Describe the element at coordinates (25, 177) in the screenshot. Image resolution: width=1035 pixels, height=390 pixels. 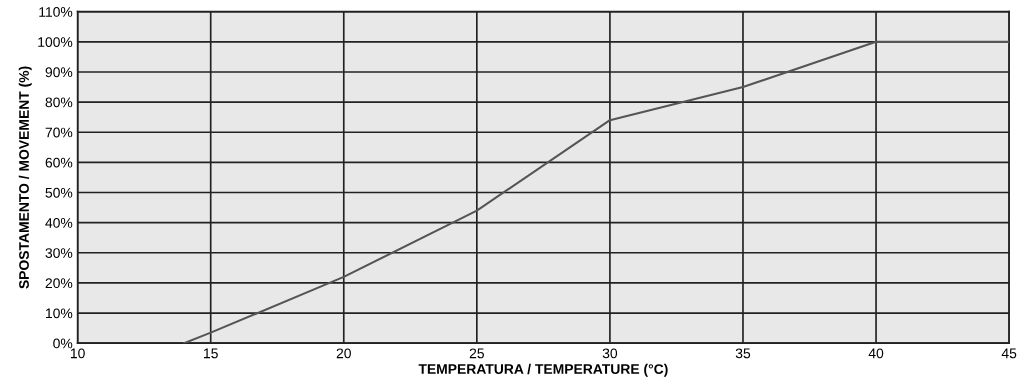
I see `y-axis-title: SPOSTAMENTO / MOVEMENT (%)` at that location.